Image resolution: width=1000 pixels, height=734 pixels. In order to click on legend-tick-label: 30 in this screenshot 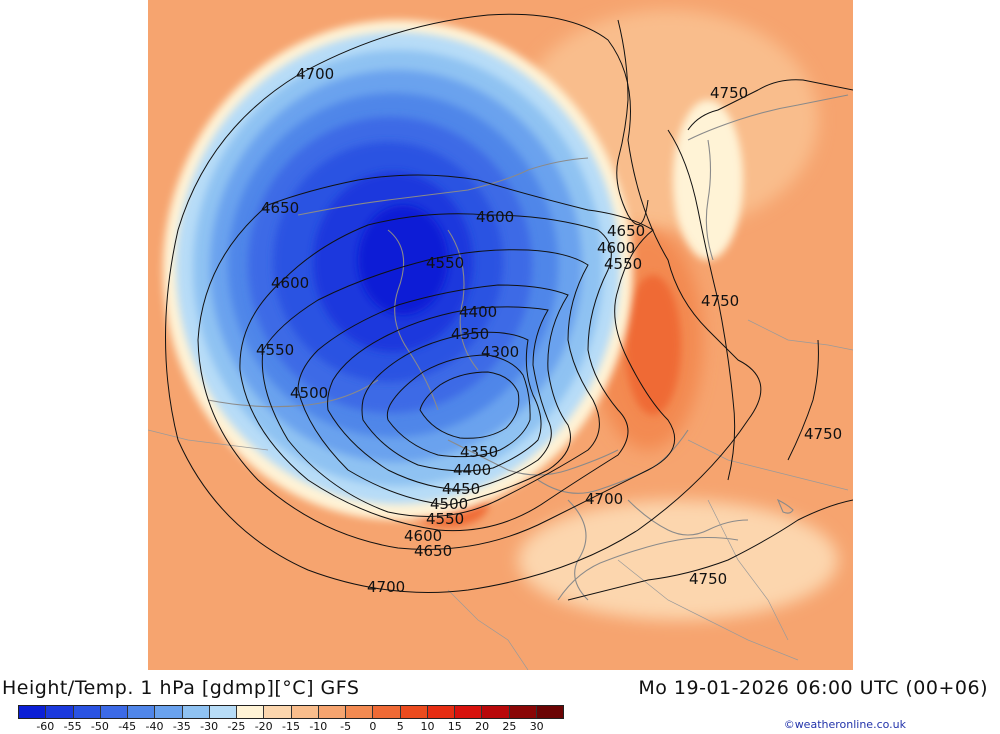, I will do `click(536, 726)`.